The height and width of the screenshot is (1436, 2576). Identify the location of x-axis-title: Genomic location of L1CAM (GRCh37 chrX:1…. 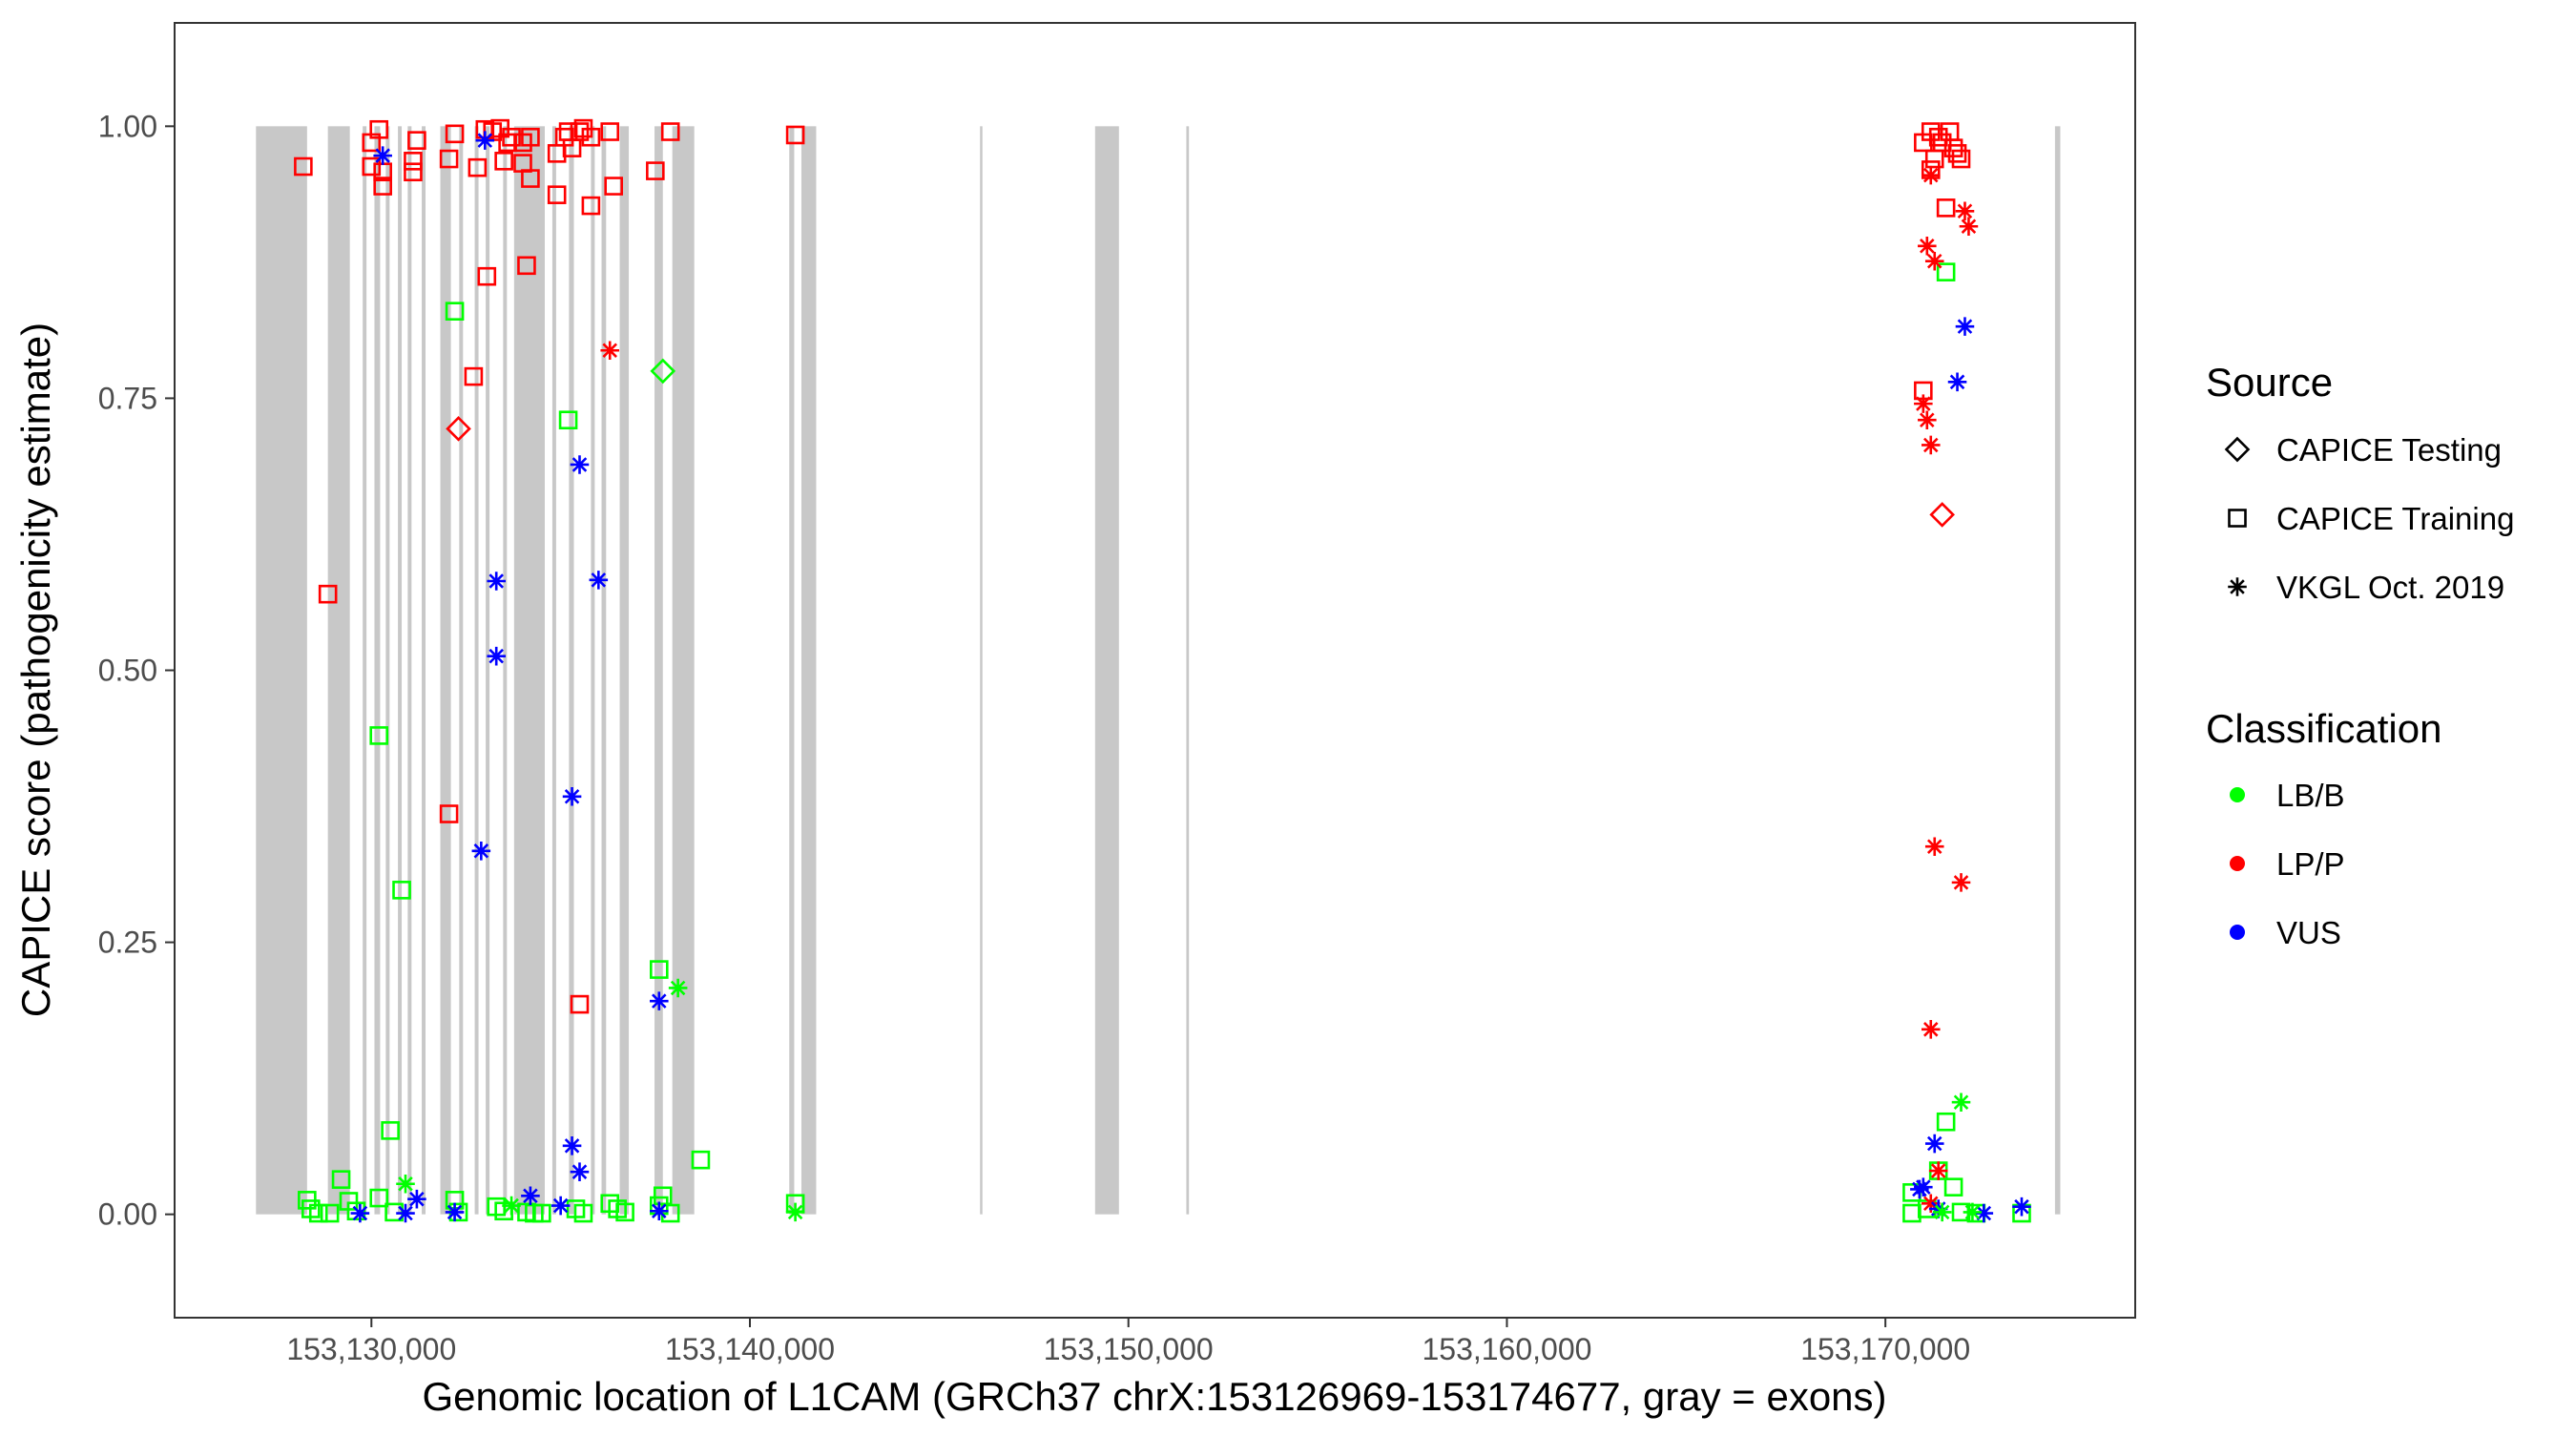
(1154, 1396).